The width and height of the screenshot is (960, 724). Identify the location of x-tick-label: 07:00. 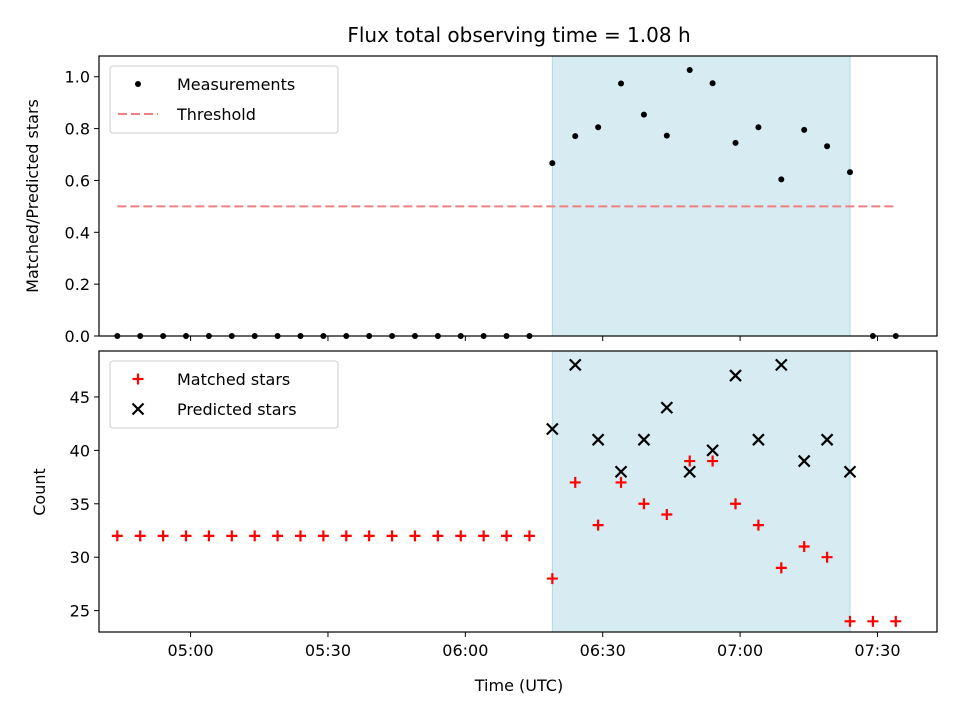
(740, 650).